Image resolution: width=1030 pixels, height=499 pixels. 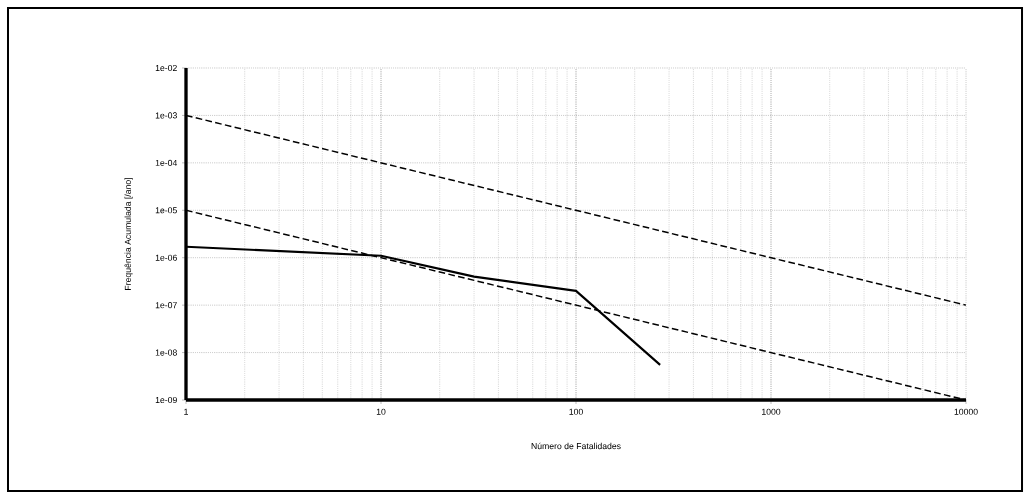 What do you see at coordinates (966, 411) in the screenshot?
I see `x-tick-label: 10000` at bounding box center [966, 411].